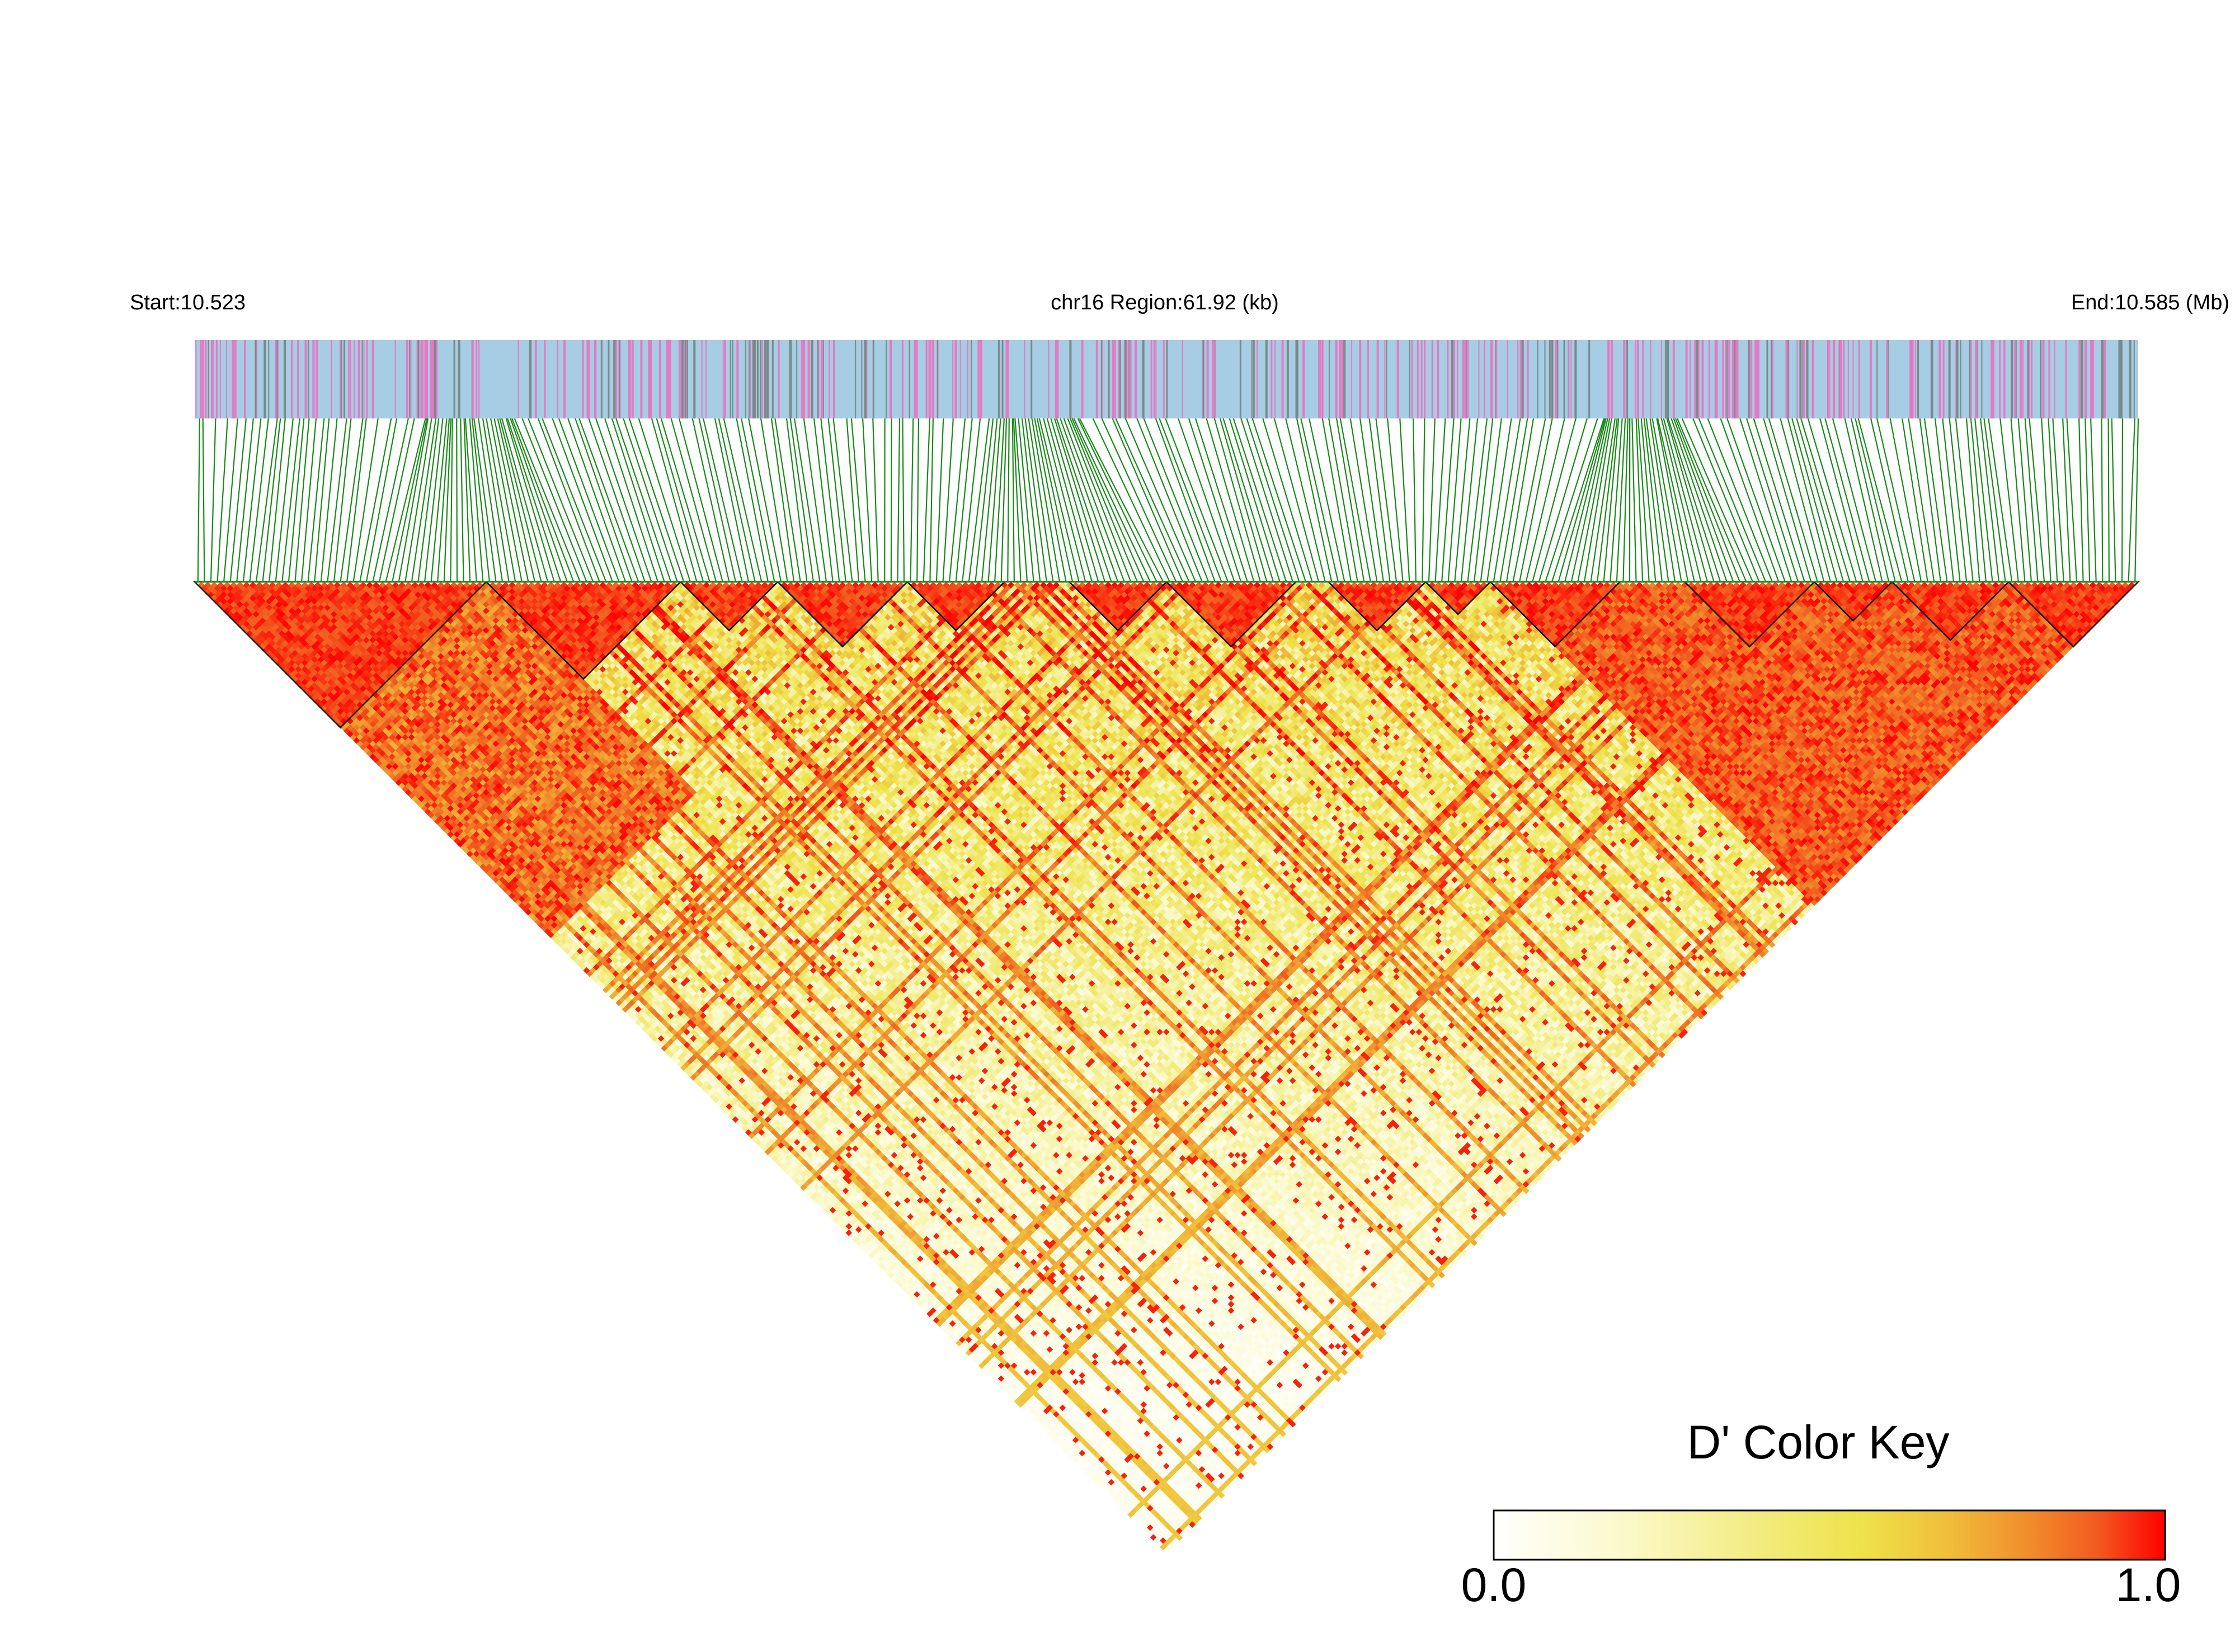  I want to click on gene-track, so click(1166, 379).